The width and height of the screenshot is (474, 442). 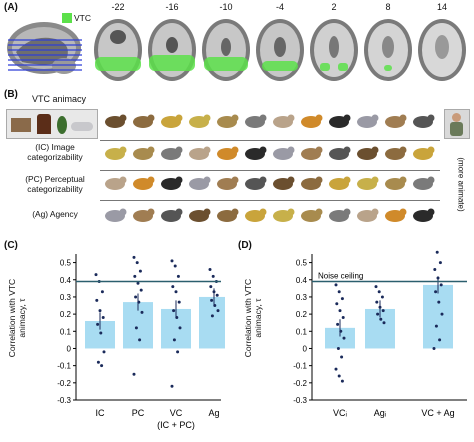 I want to click on slice-number: -10, so click(x=226, y=7).